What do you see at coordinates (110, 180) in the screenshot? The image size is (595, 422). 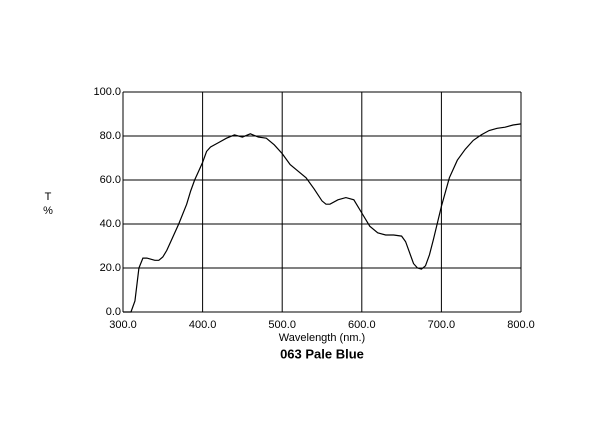 I see `y-tick-label: 60.0` at bounding box center [110, 180].